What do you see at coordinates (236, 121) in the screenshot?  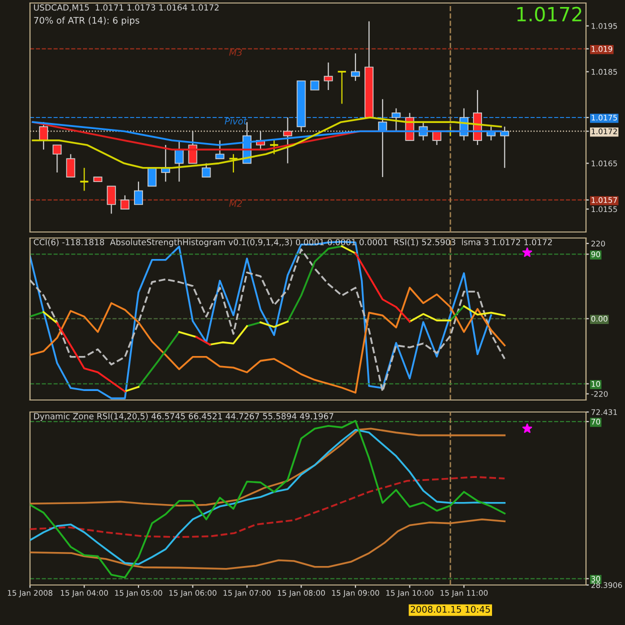 I see `ref-line-label: Pivot` at bounding box center [236, 121].